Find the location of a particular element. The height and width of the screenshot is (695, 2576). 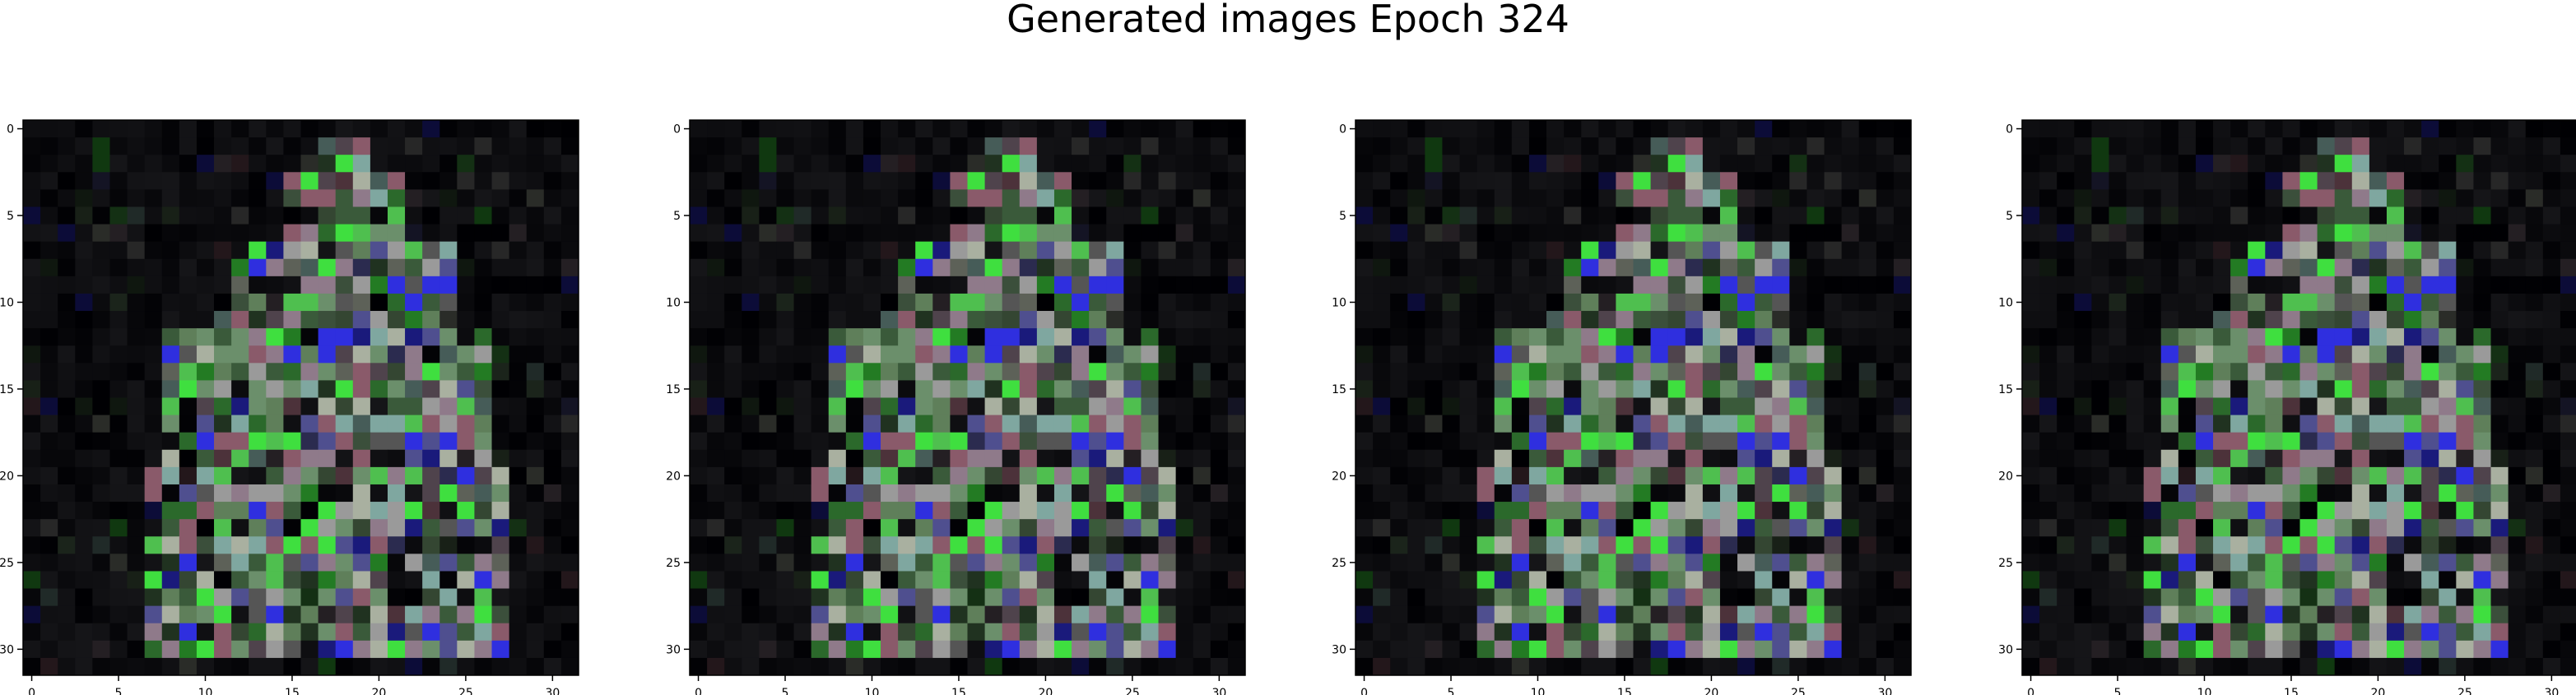

x-tick-label: 5 is located at coordinates (1451, 691).